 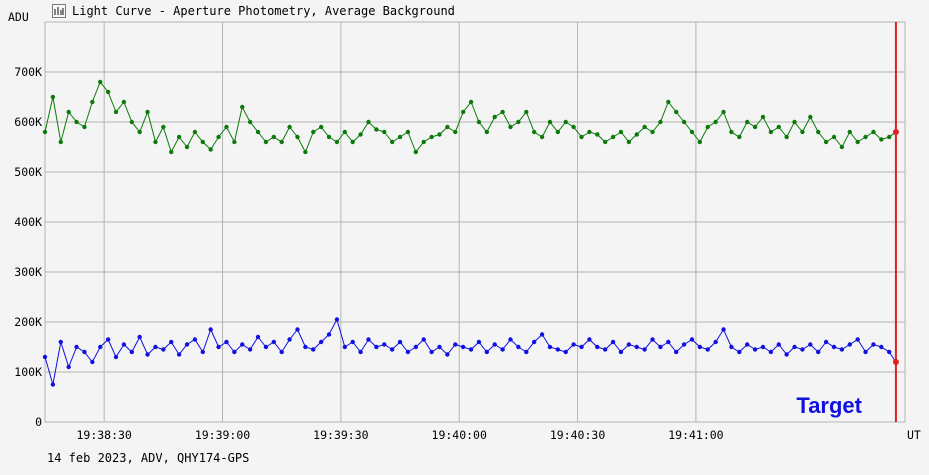 What do you see at coordinates (103, 435) in the screenshot?
I see `x-tick-label: 19:38:30` at bounding box center [103, 435].